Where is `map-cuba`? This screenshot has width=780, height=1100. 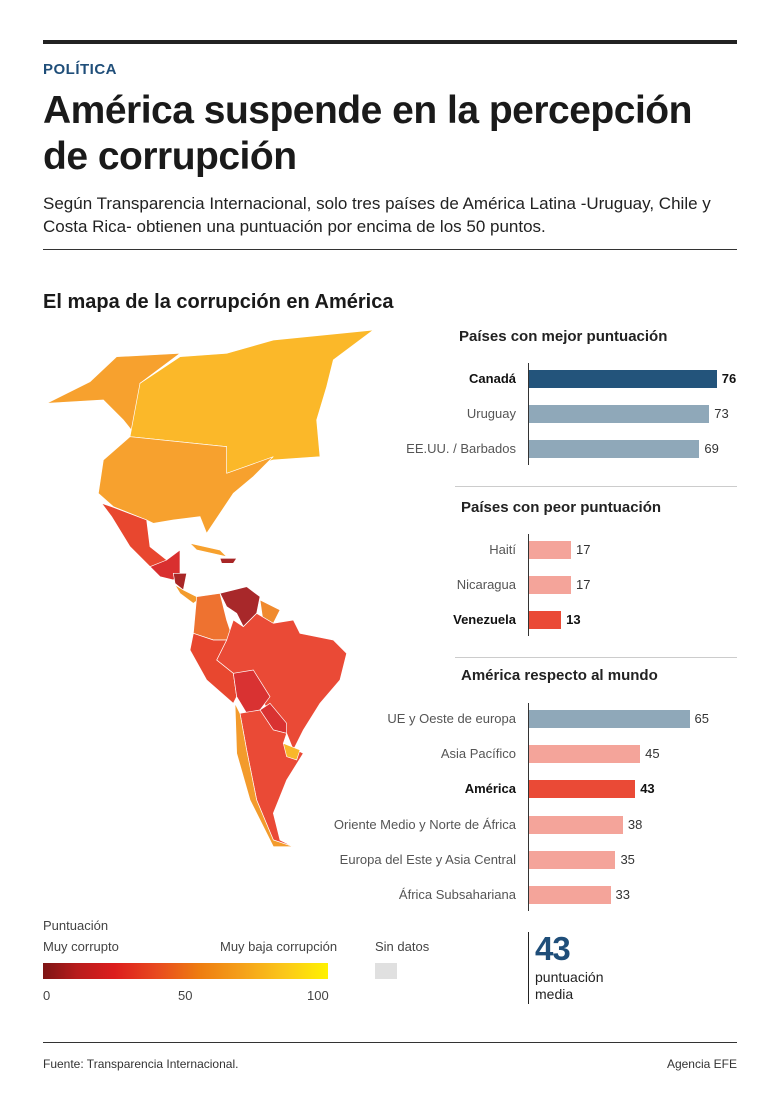 map-cuba is located at coordinates (208, 550).